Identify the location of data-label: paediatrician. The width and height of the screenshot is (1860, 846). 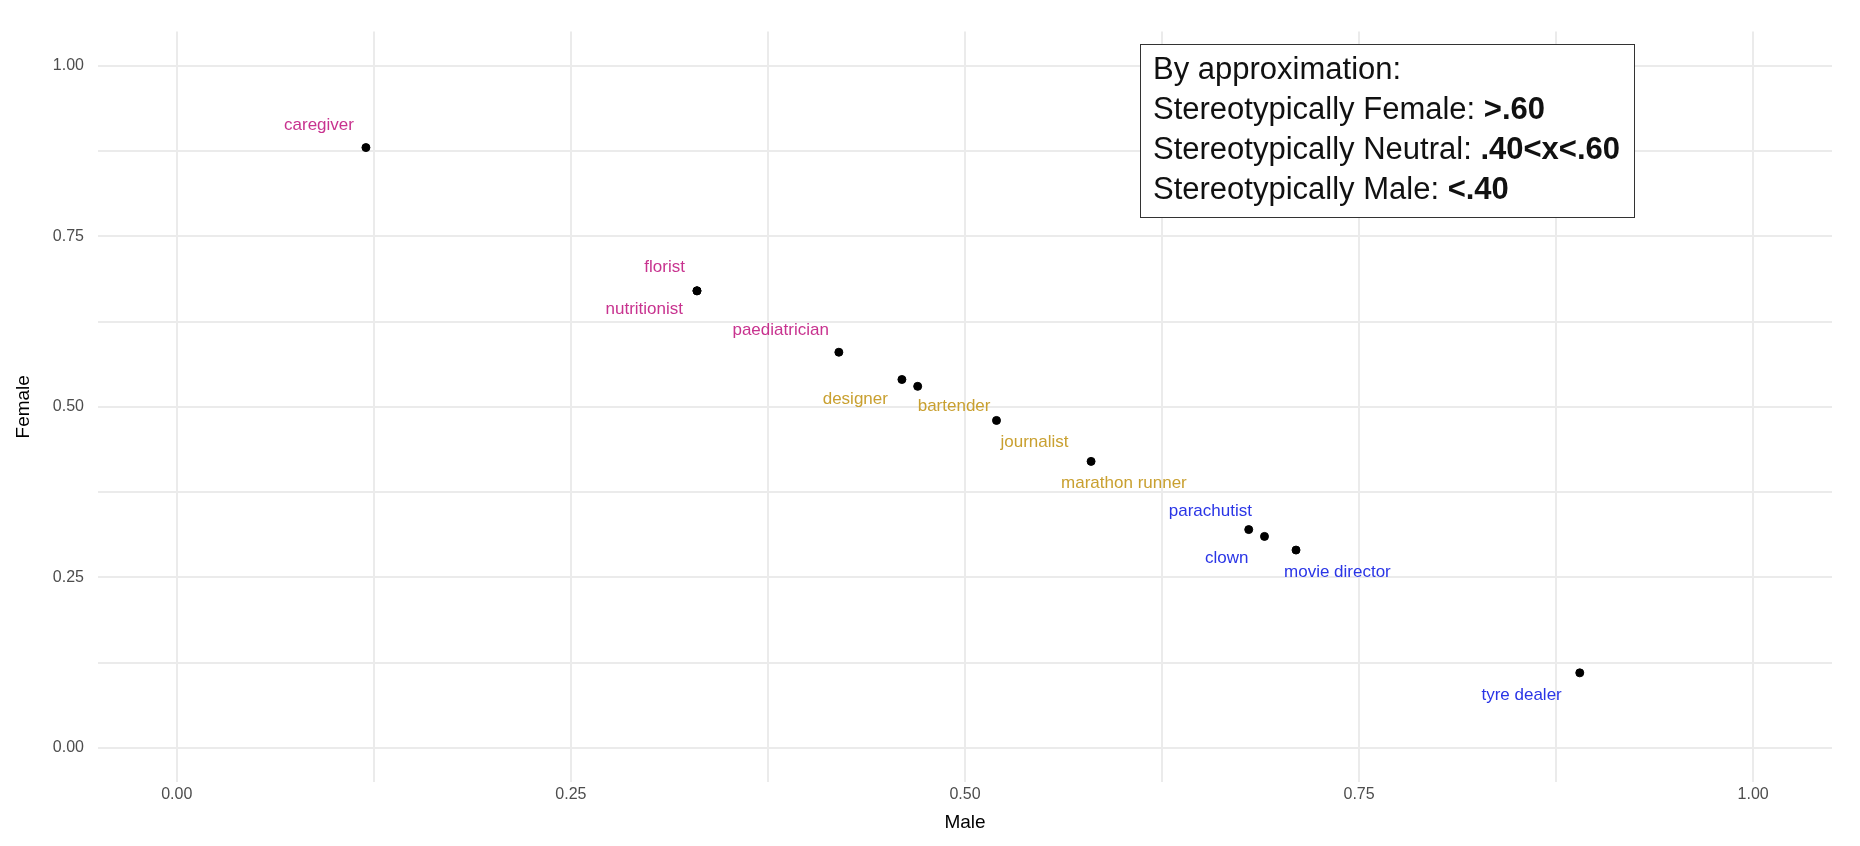
(780, 329).